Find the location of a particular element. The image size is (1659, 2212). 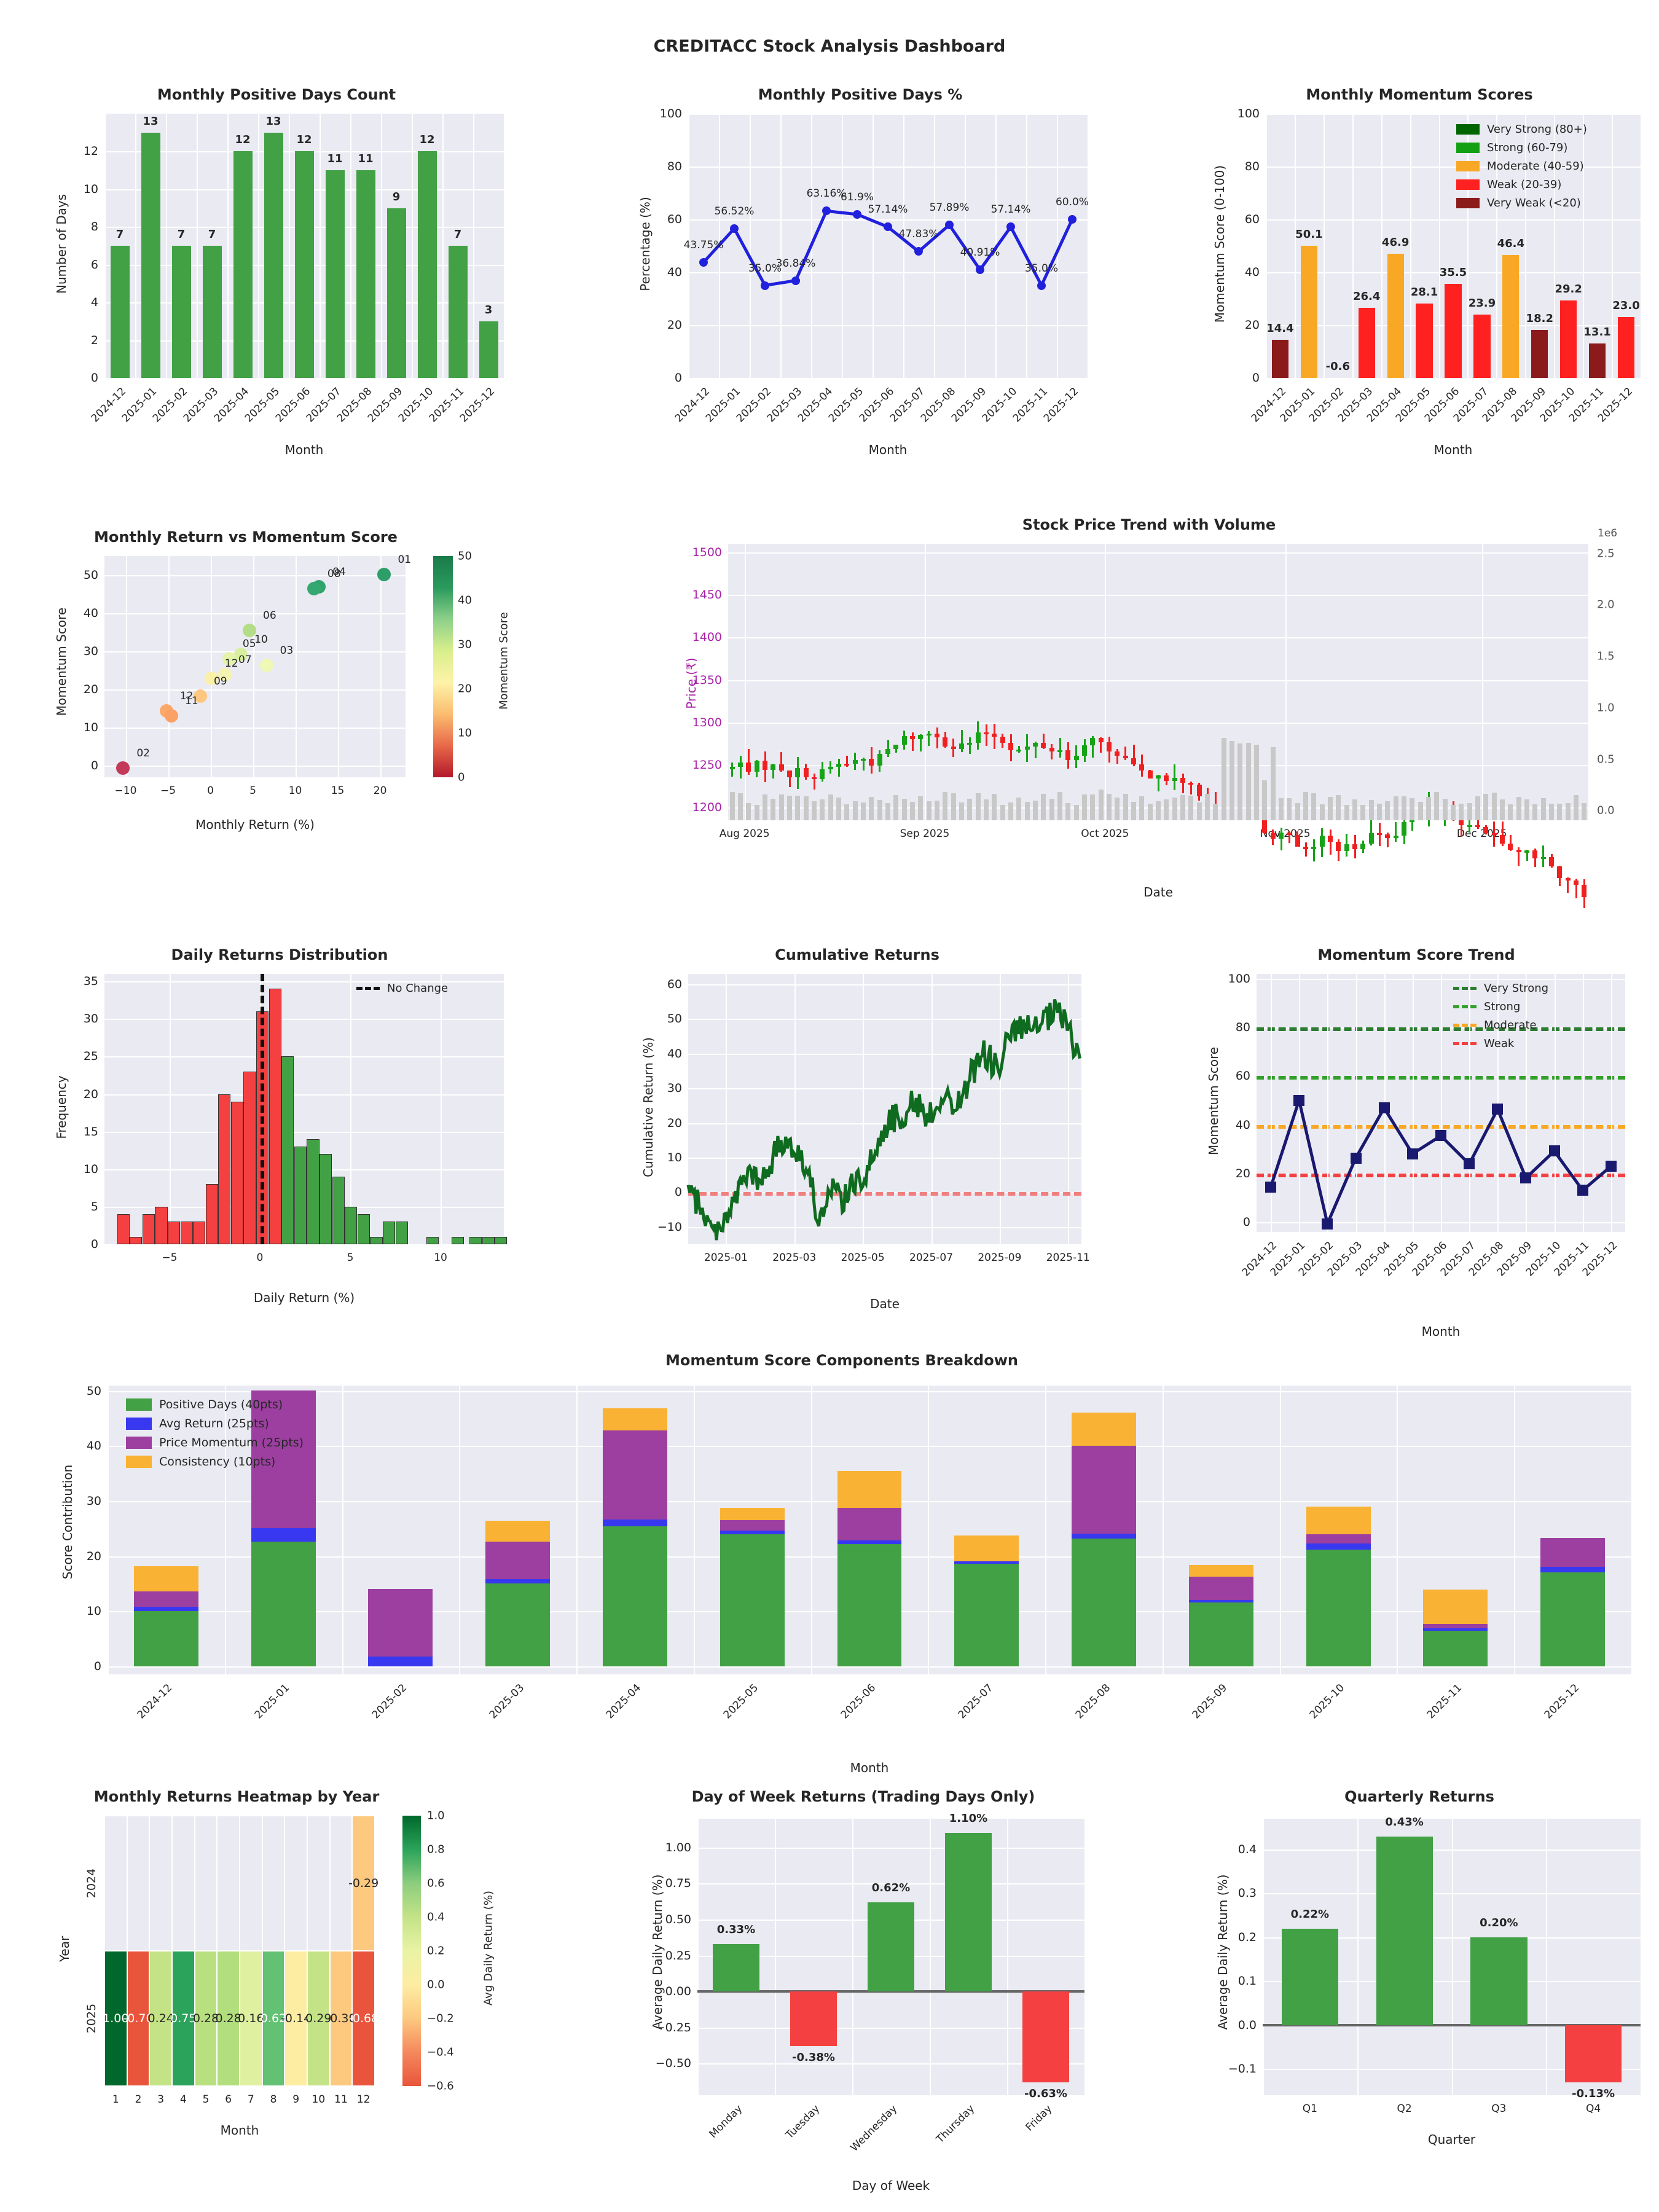

point-value-label: 36.84% is located at coordinates (795, 263).